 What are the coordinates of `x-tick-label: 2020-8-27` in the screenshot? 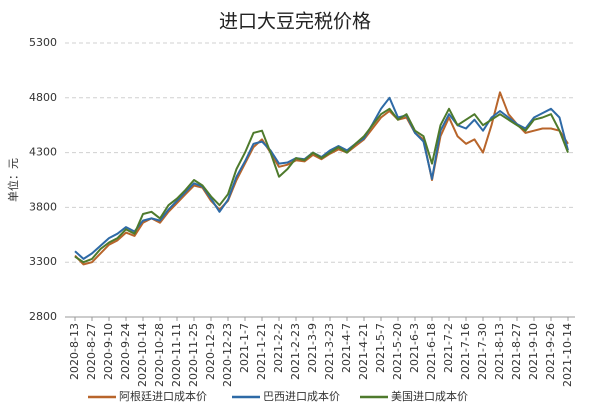 It's located at (91, 351).